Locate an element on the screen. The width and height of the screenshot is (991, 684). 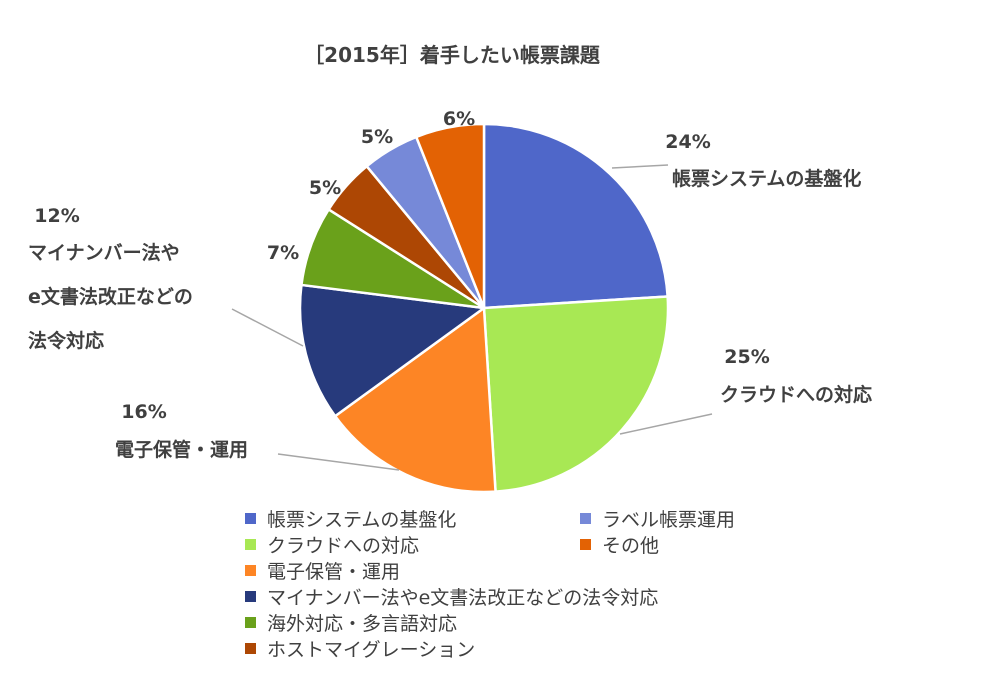
callout-name-1-0: クラウドへの対応 is located at coordinates (796, 394).